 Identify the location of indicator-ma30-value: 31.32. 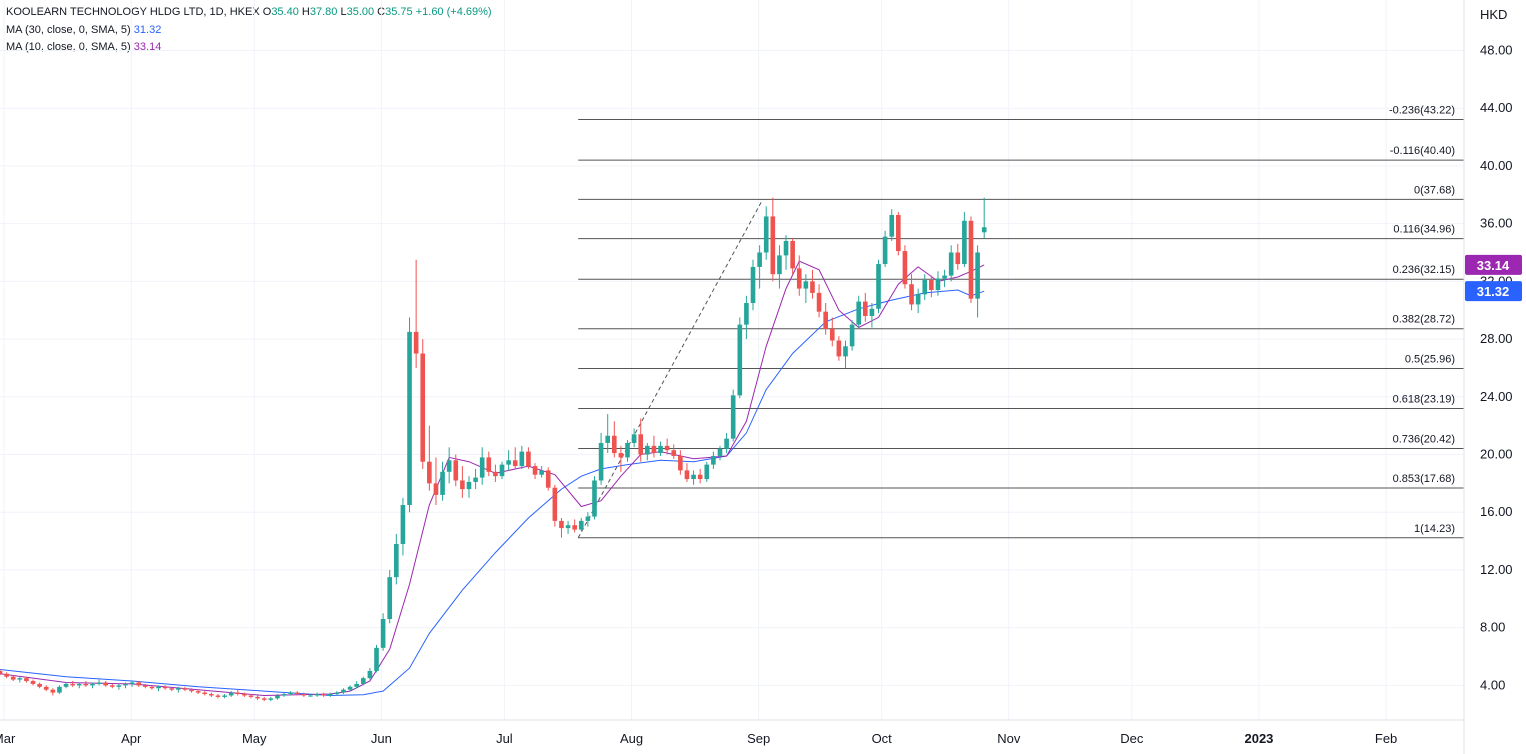
(147, 30).